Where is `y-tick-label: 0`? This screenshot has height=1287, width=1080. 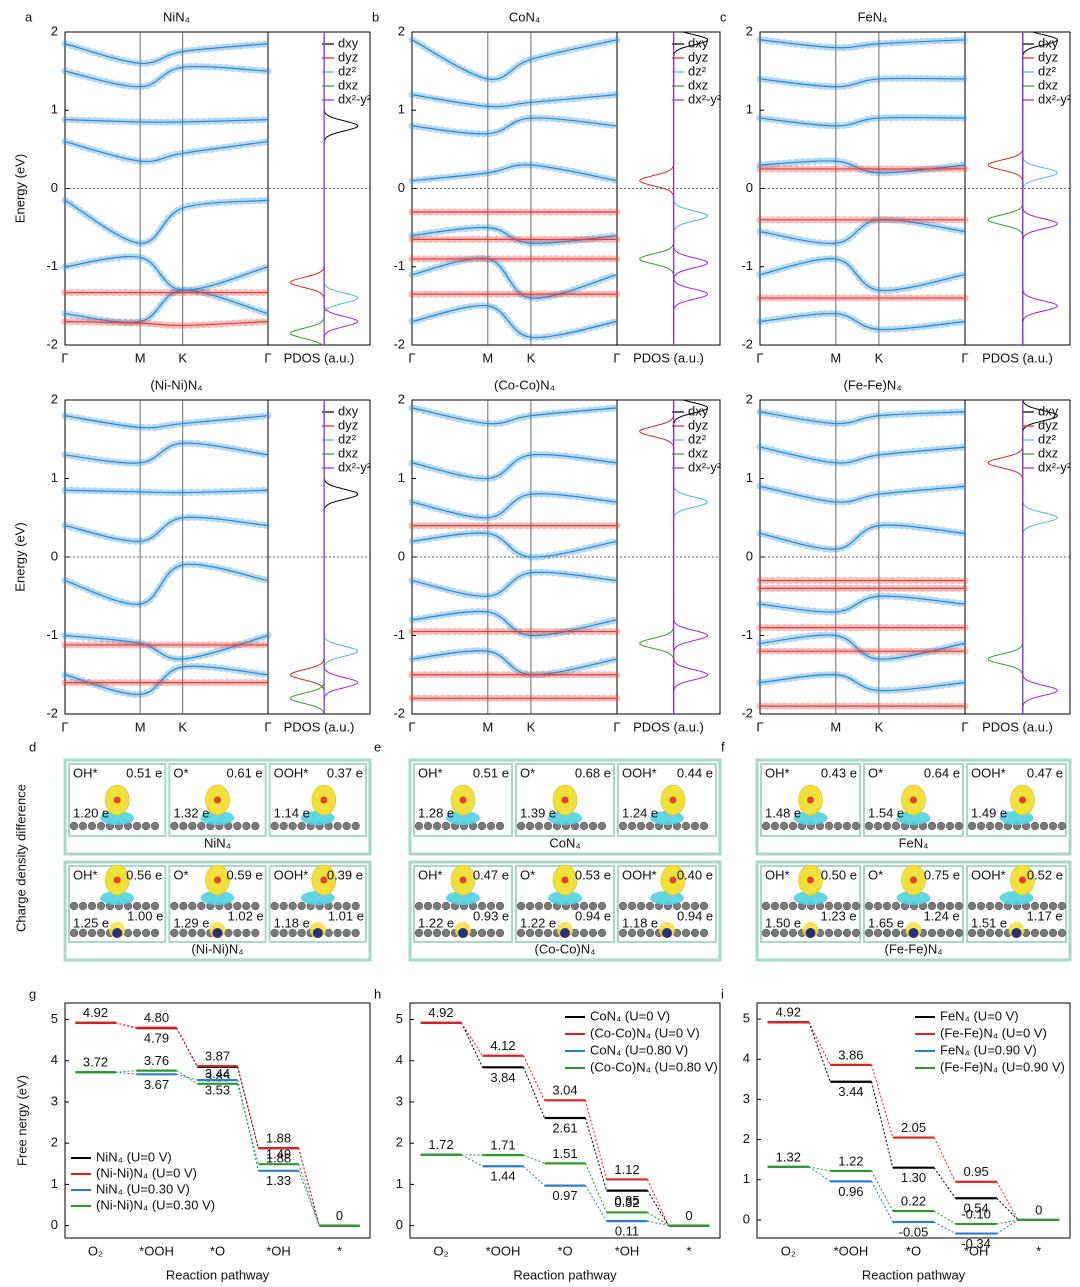
y-tick-label: 0 is located at coordinates (399, 1224).